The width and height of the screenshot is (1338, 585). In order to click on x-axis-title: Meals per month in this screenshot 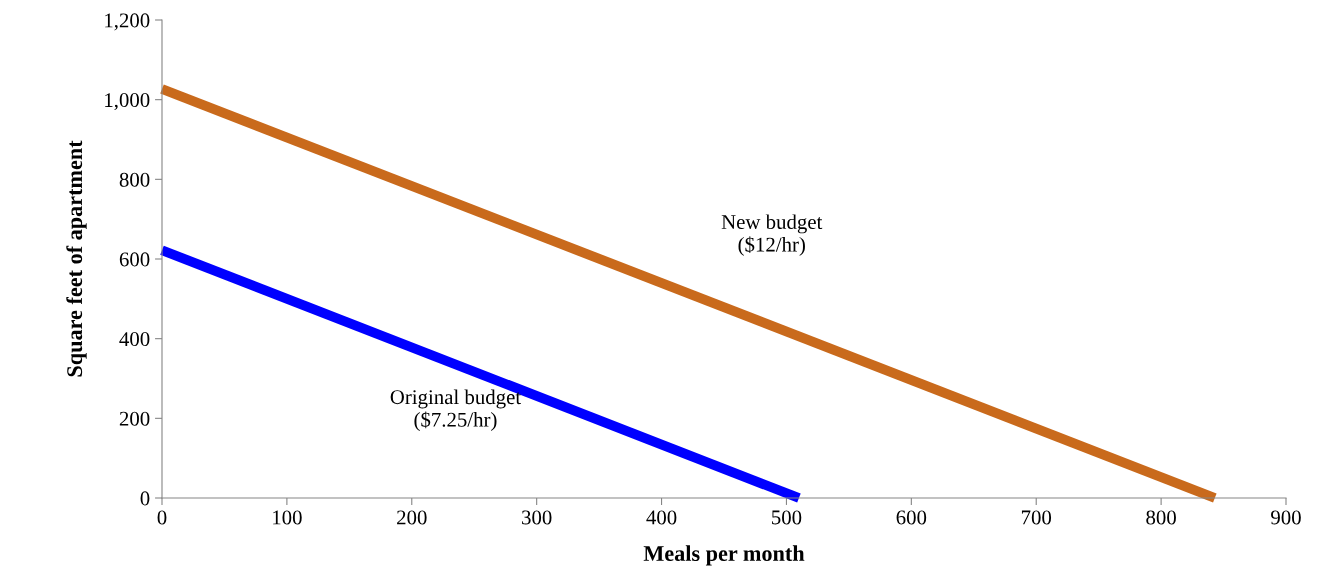, I will do `click(724, 555)`.